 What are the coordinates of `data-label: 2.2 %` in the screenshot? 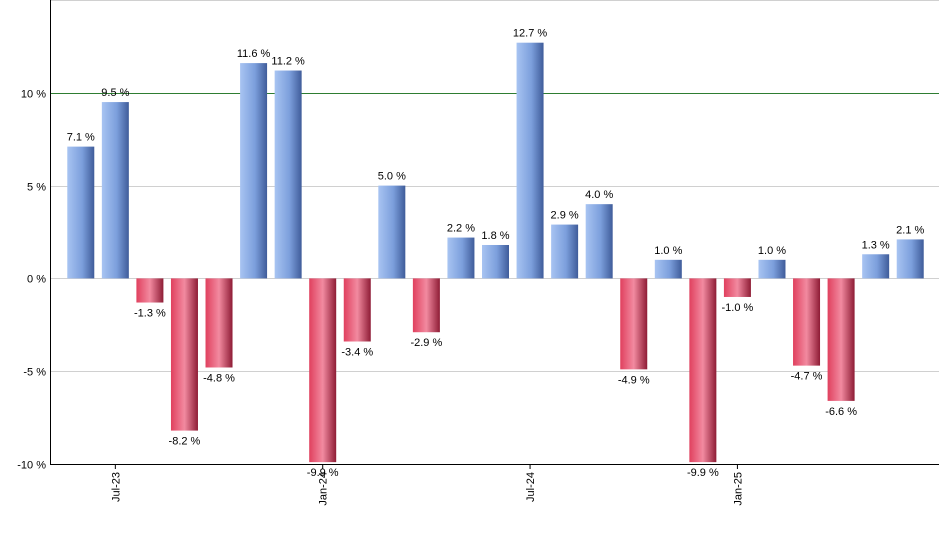 It's located at (461, 229).